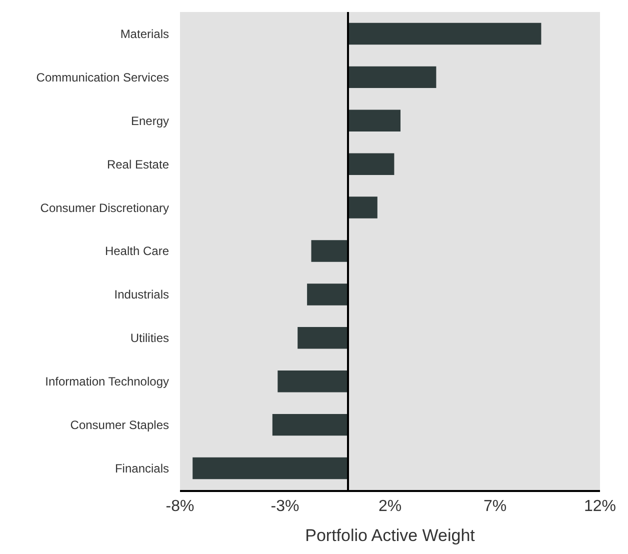 The height and width of the screenshot is (554, 628). Describe the element at coordinates (390, 507) in the screenshot. I see `x-tick-label: 2%` at that location.